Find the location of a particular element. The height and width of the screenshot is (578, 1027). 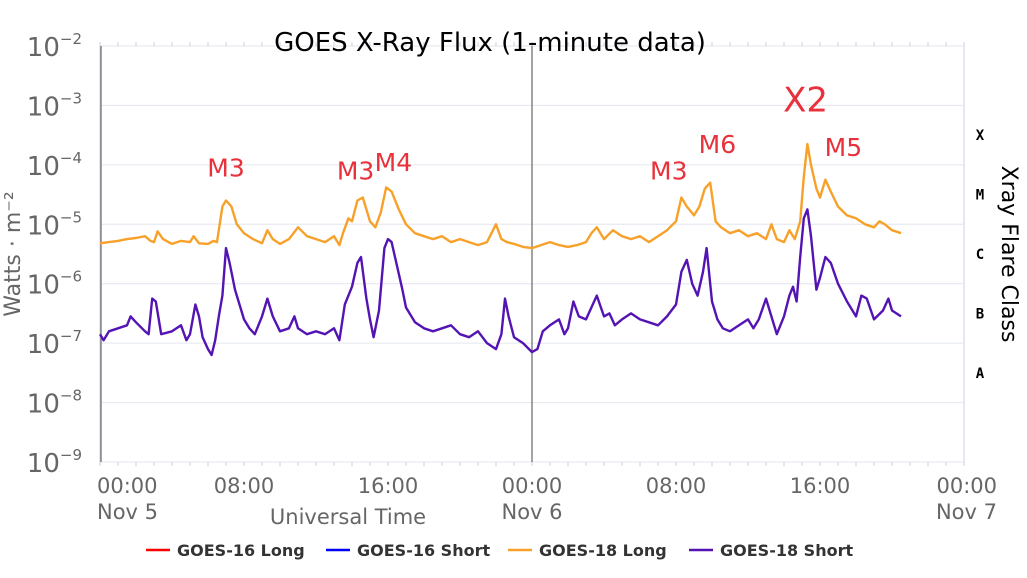

x-tick-date: Nov 5 is located at coordinates (127, 512).